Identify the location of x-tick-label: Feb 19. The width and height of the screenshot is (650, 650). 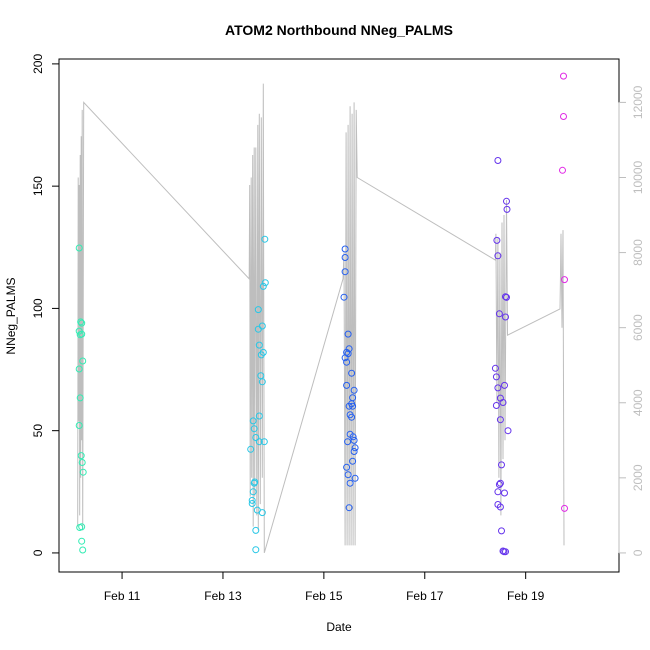
(526, 596).